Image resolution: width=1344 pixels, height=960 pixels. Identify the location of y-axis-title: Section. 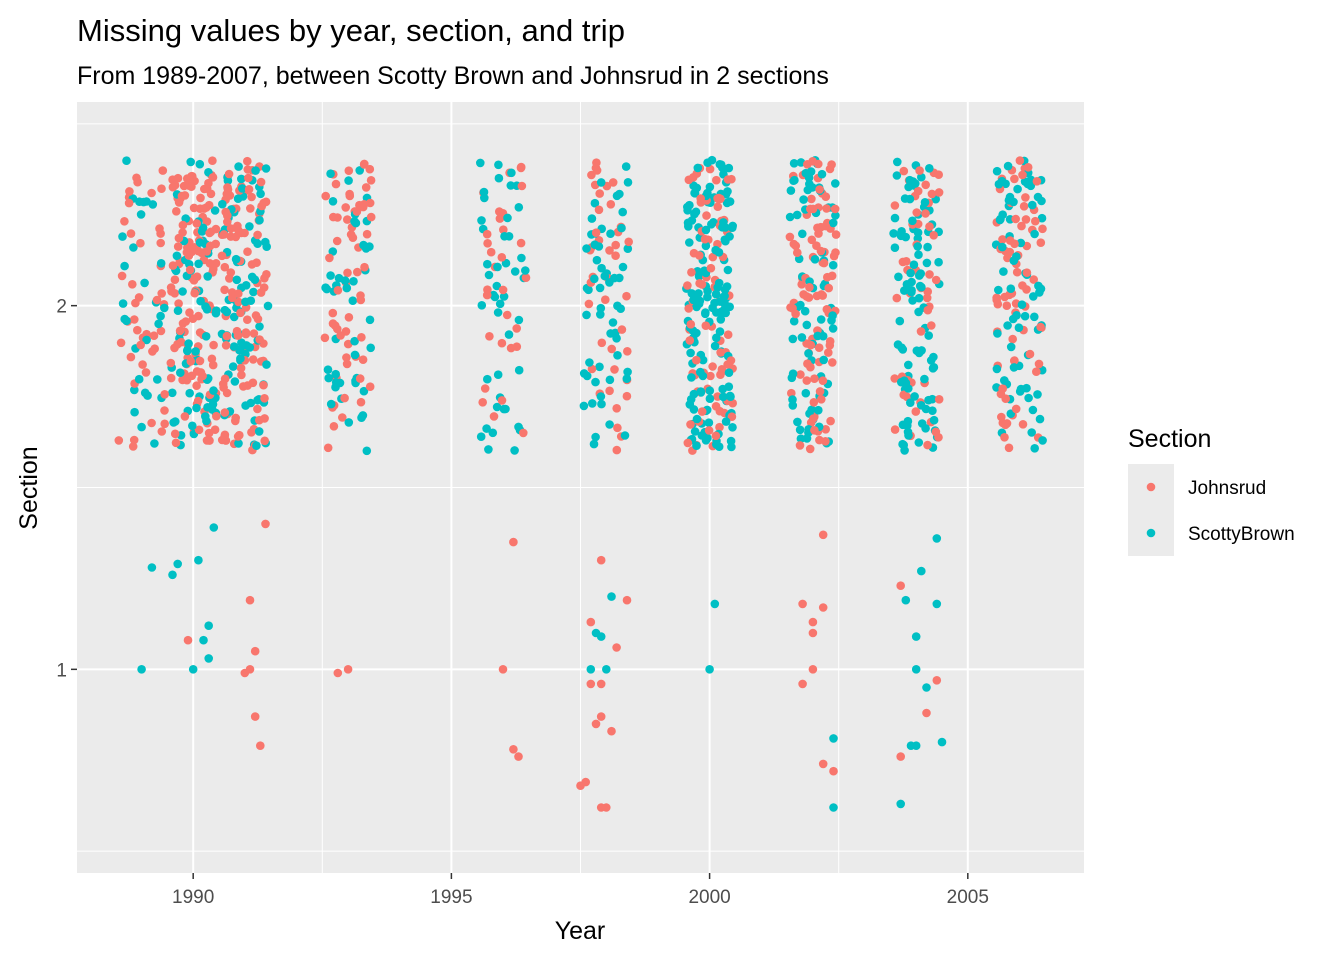
(29, 487).